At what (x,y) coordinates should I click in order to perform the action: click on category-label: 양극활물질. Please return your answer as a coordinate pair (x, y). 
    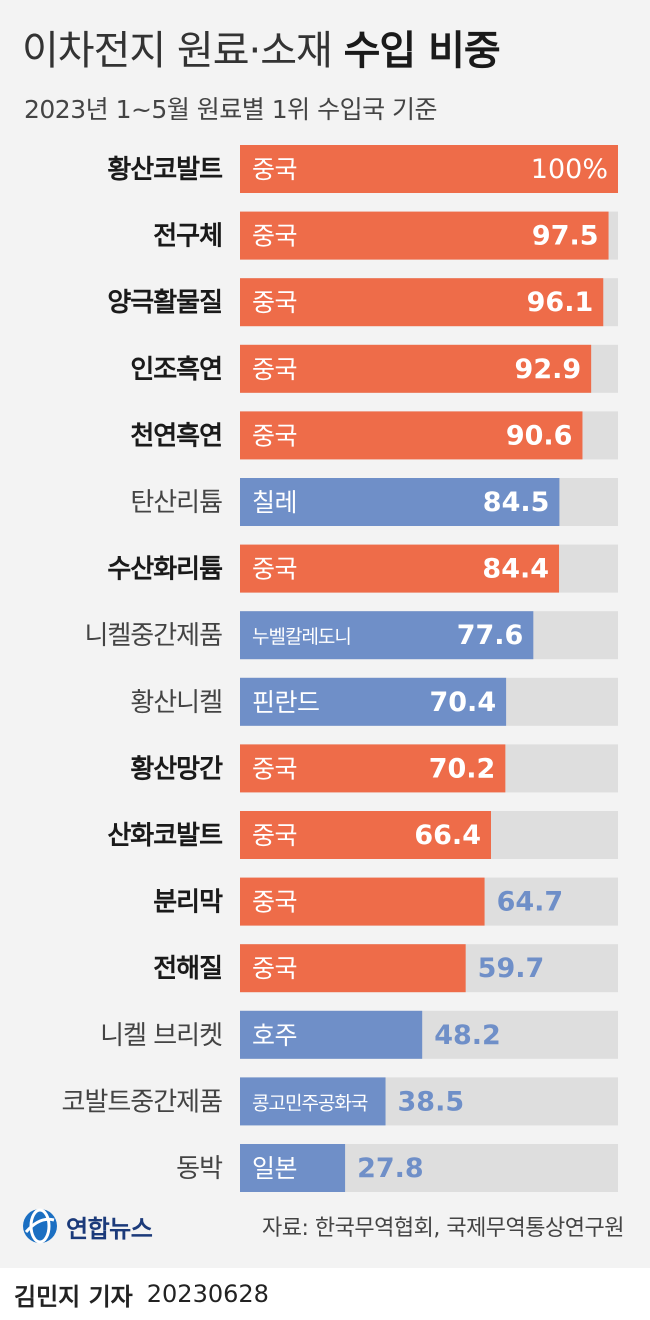
    Looking at the image, I should click on (164, 303).